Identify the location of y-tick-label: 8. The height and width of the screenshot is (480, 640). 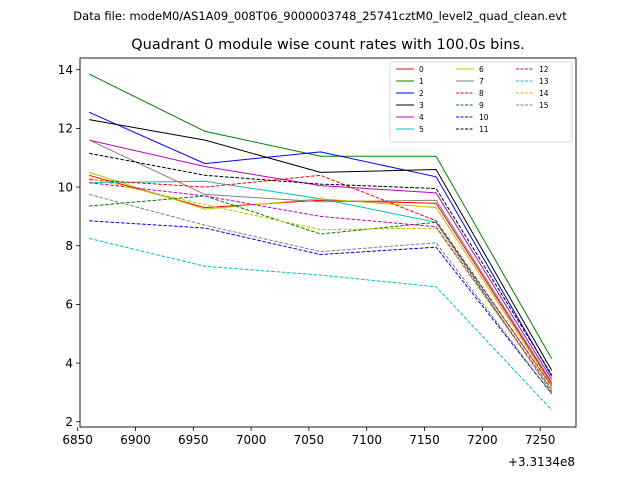
(69, 246).